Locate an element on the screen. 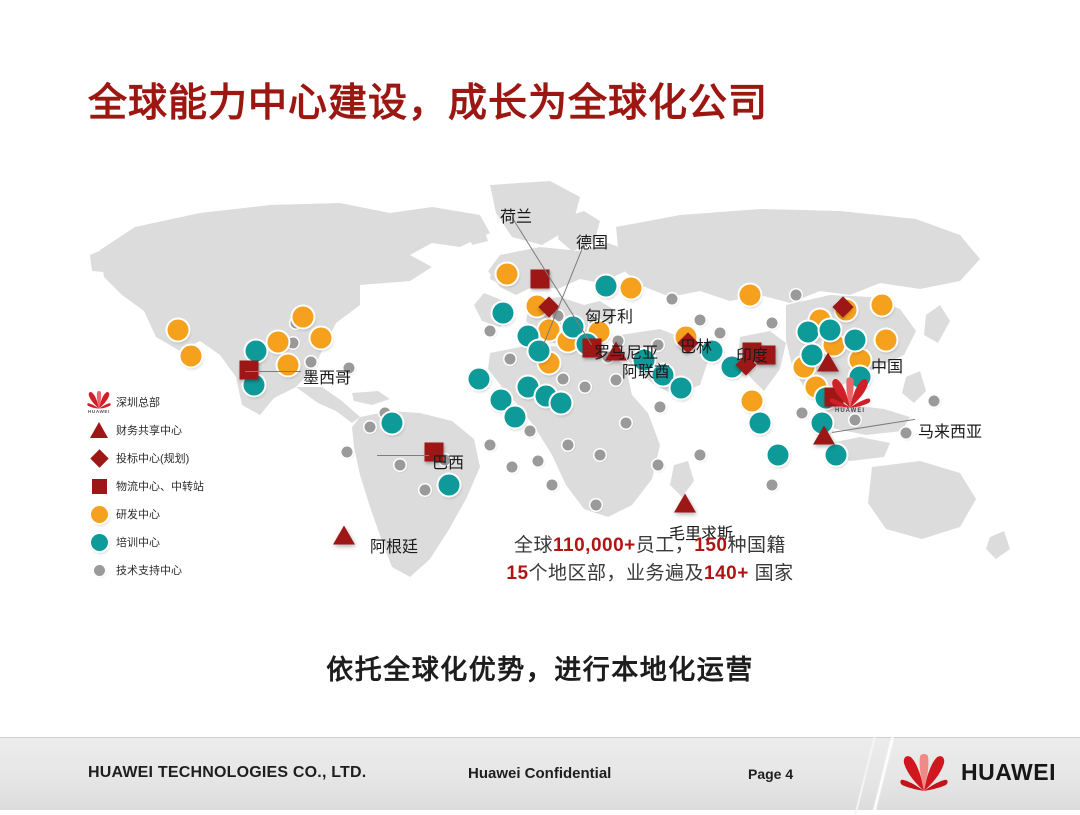 This screenshot has height=815, width=1080. legend-item-bidding-center: 投标中心(规划) is located at coordinates (177, 458).